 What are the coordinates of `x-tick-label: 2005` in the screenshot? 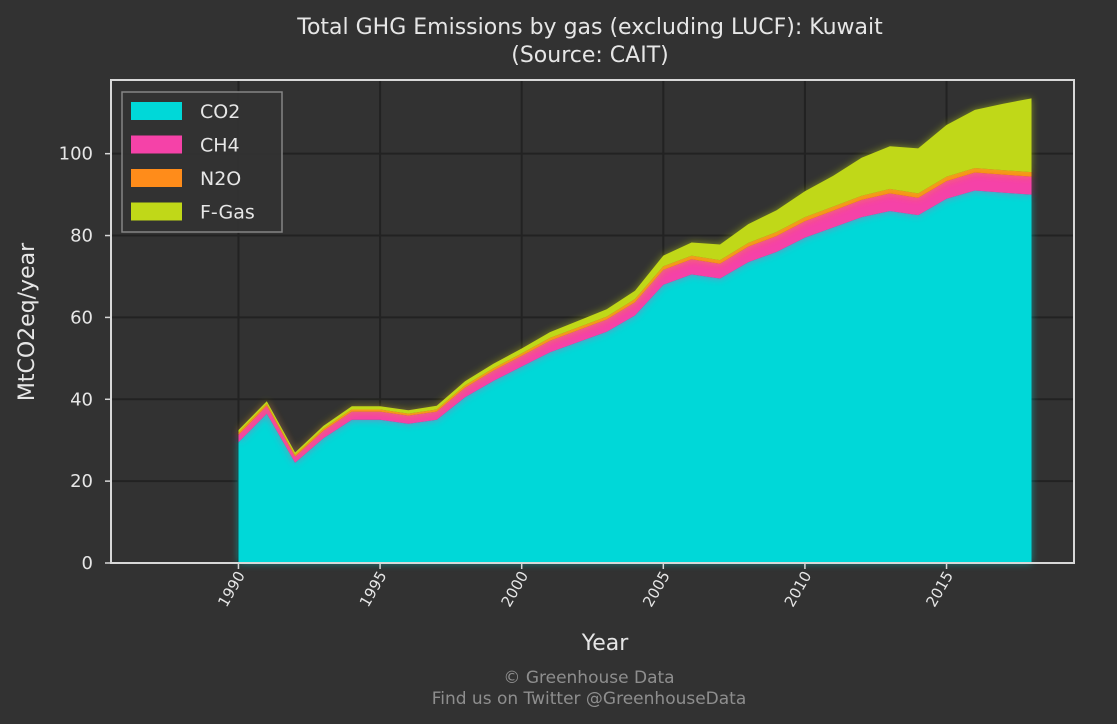 It's located at (656, 589).